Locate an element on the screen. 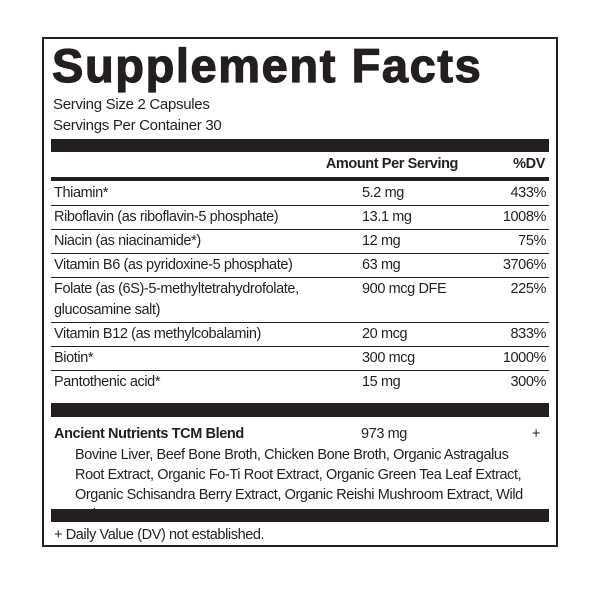 The height and width of the screenshot is (600, 600). amount-header: Amount Per Serving is located at coordinates (392, 164).